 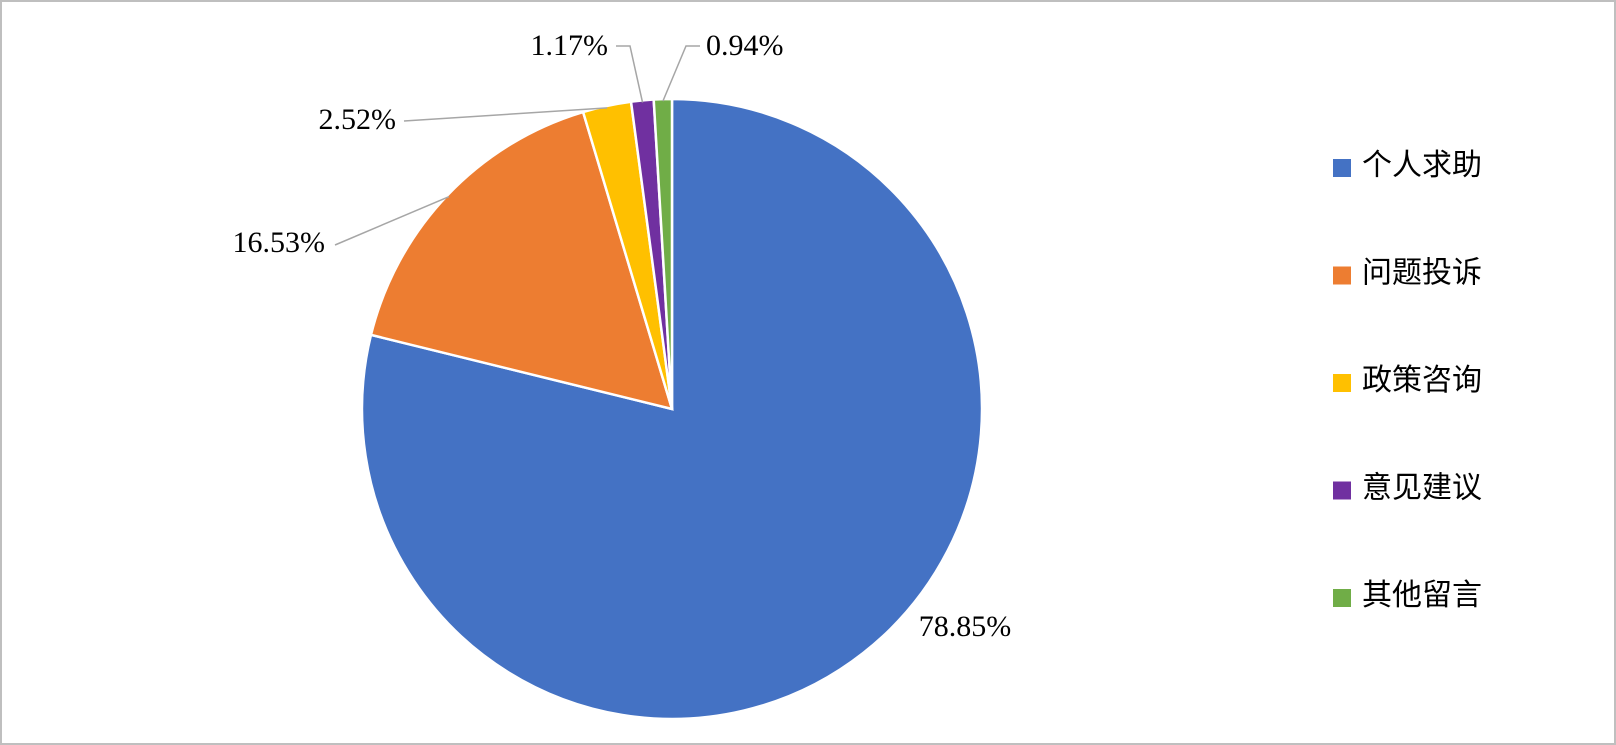 What do you see at coordinates (1422, 380) in the screenshot?
I see `legend-label: 政策咨询` at bounding box center [1422, 380].